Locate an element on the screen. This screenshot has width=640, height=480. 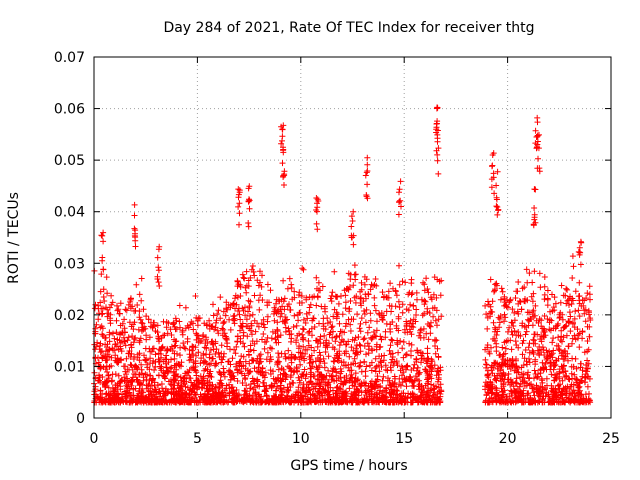
x-tick-label: 20 is located at coordinates (508, 439).